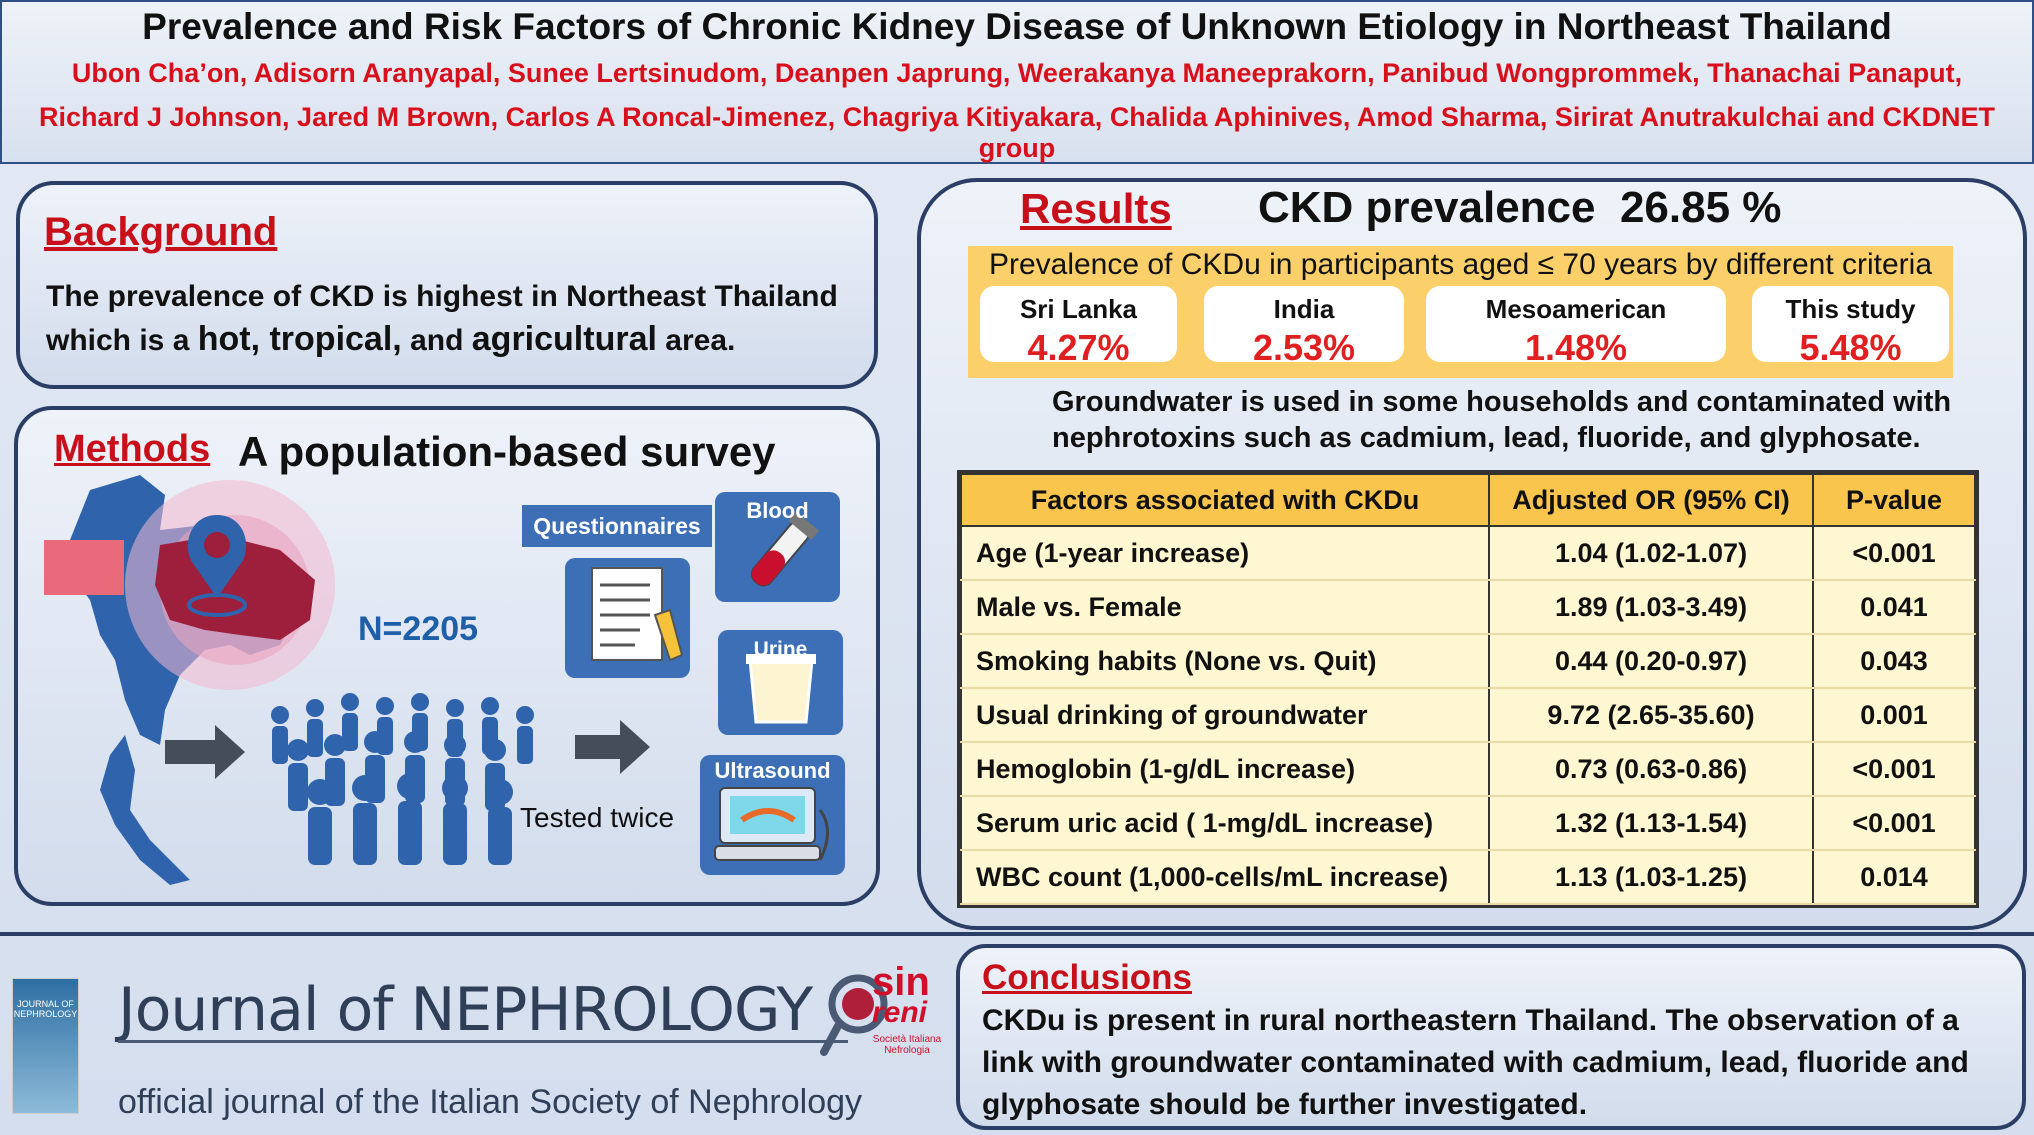 The height and width of the screenshot is (1135, 2034). What do you see at coordinates (1651, 769) in the screenshot?
I see `table-cell: 0.73 (0.63-0.86)` at bounding box center [1651, 769].